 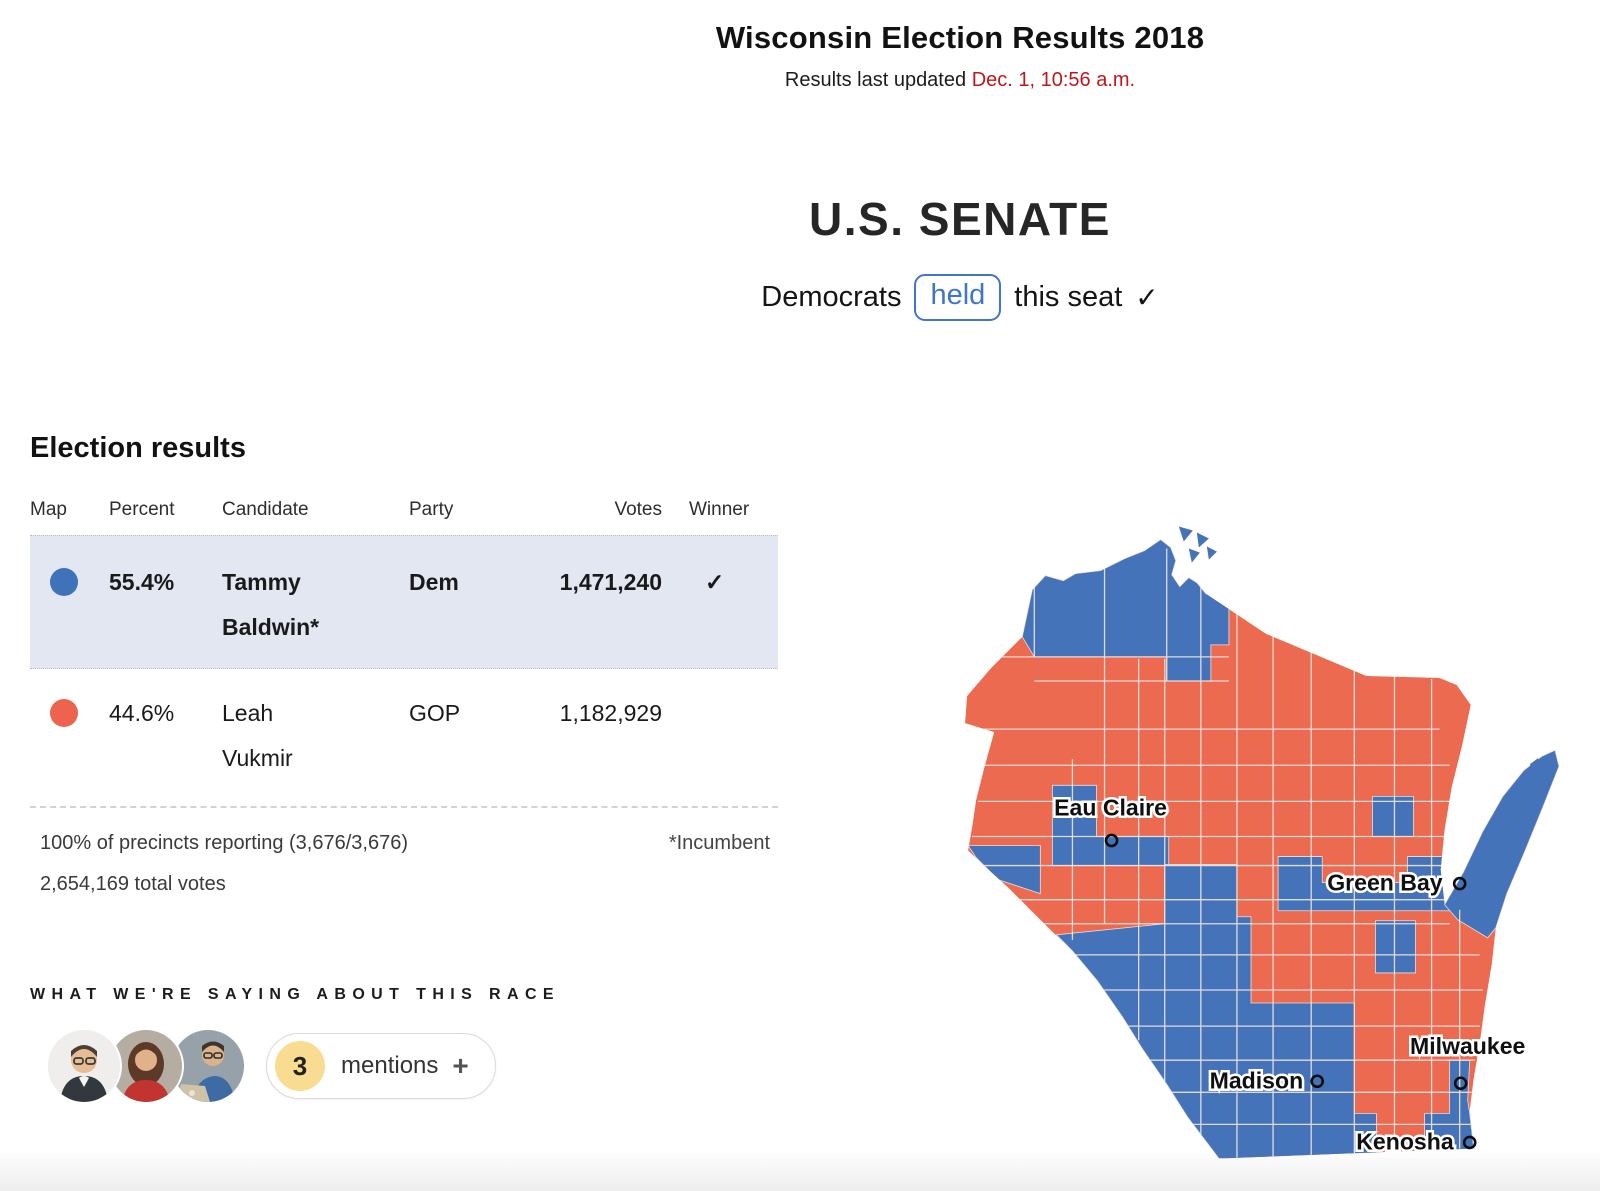 I want to click on city-label-milwaukee: Milwaukee, so click(x=1468, y=1046).